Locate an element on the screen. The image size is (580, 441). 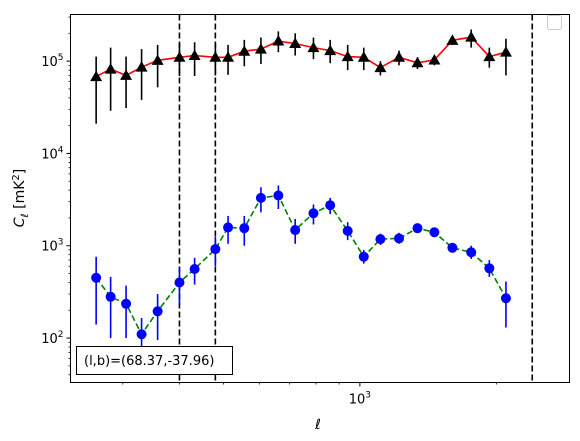
y-label-sup: 2 is located at coordinates (16, 177).